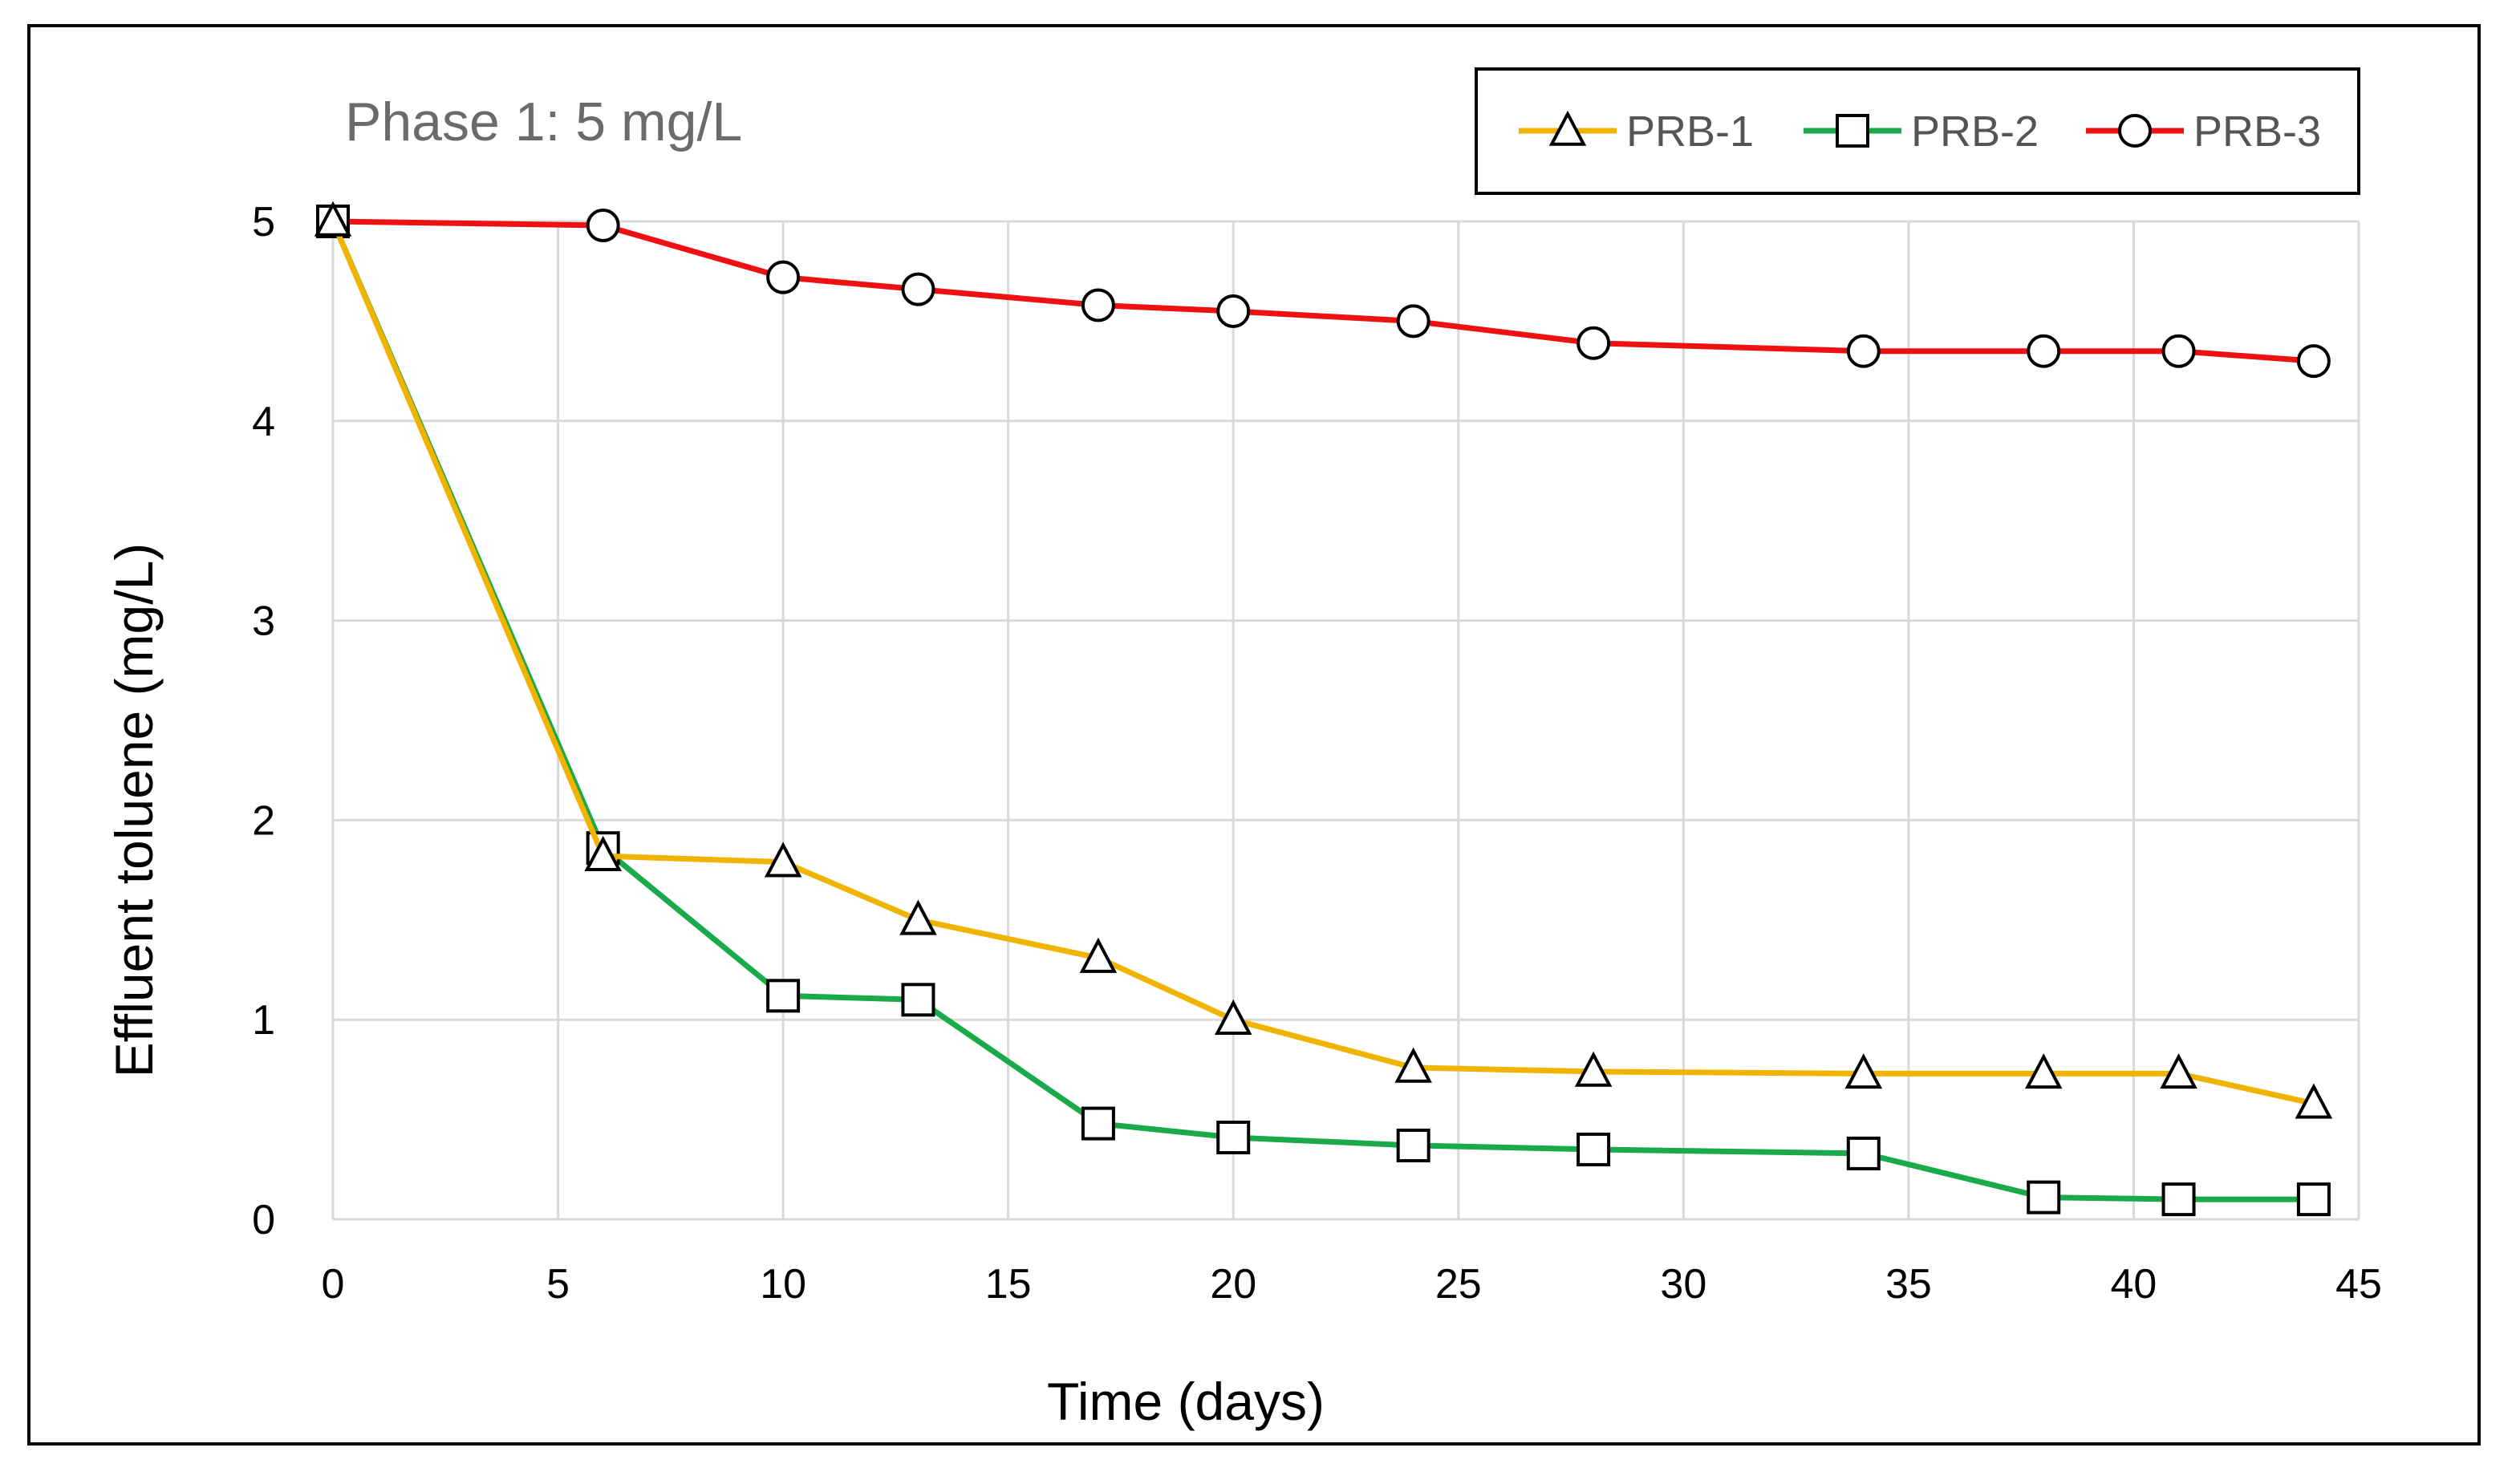 The image size is (2520, 1476). Describe the element at coordinates (263, 621) in the screenshot. I see `y-tick-label: 3` at that location.